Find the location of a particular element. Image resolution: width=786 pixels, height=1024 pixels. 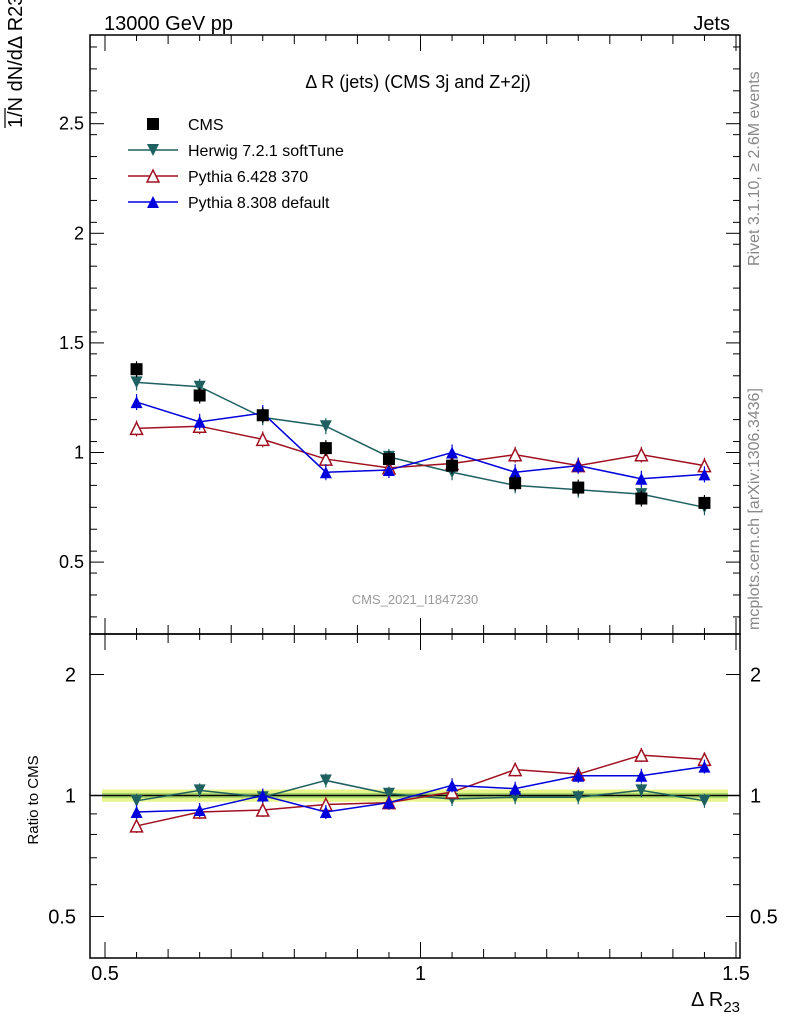

y-axis-label-text: 1/N dN/dΔ R23 is located at coordinates (16, 64).